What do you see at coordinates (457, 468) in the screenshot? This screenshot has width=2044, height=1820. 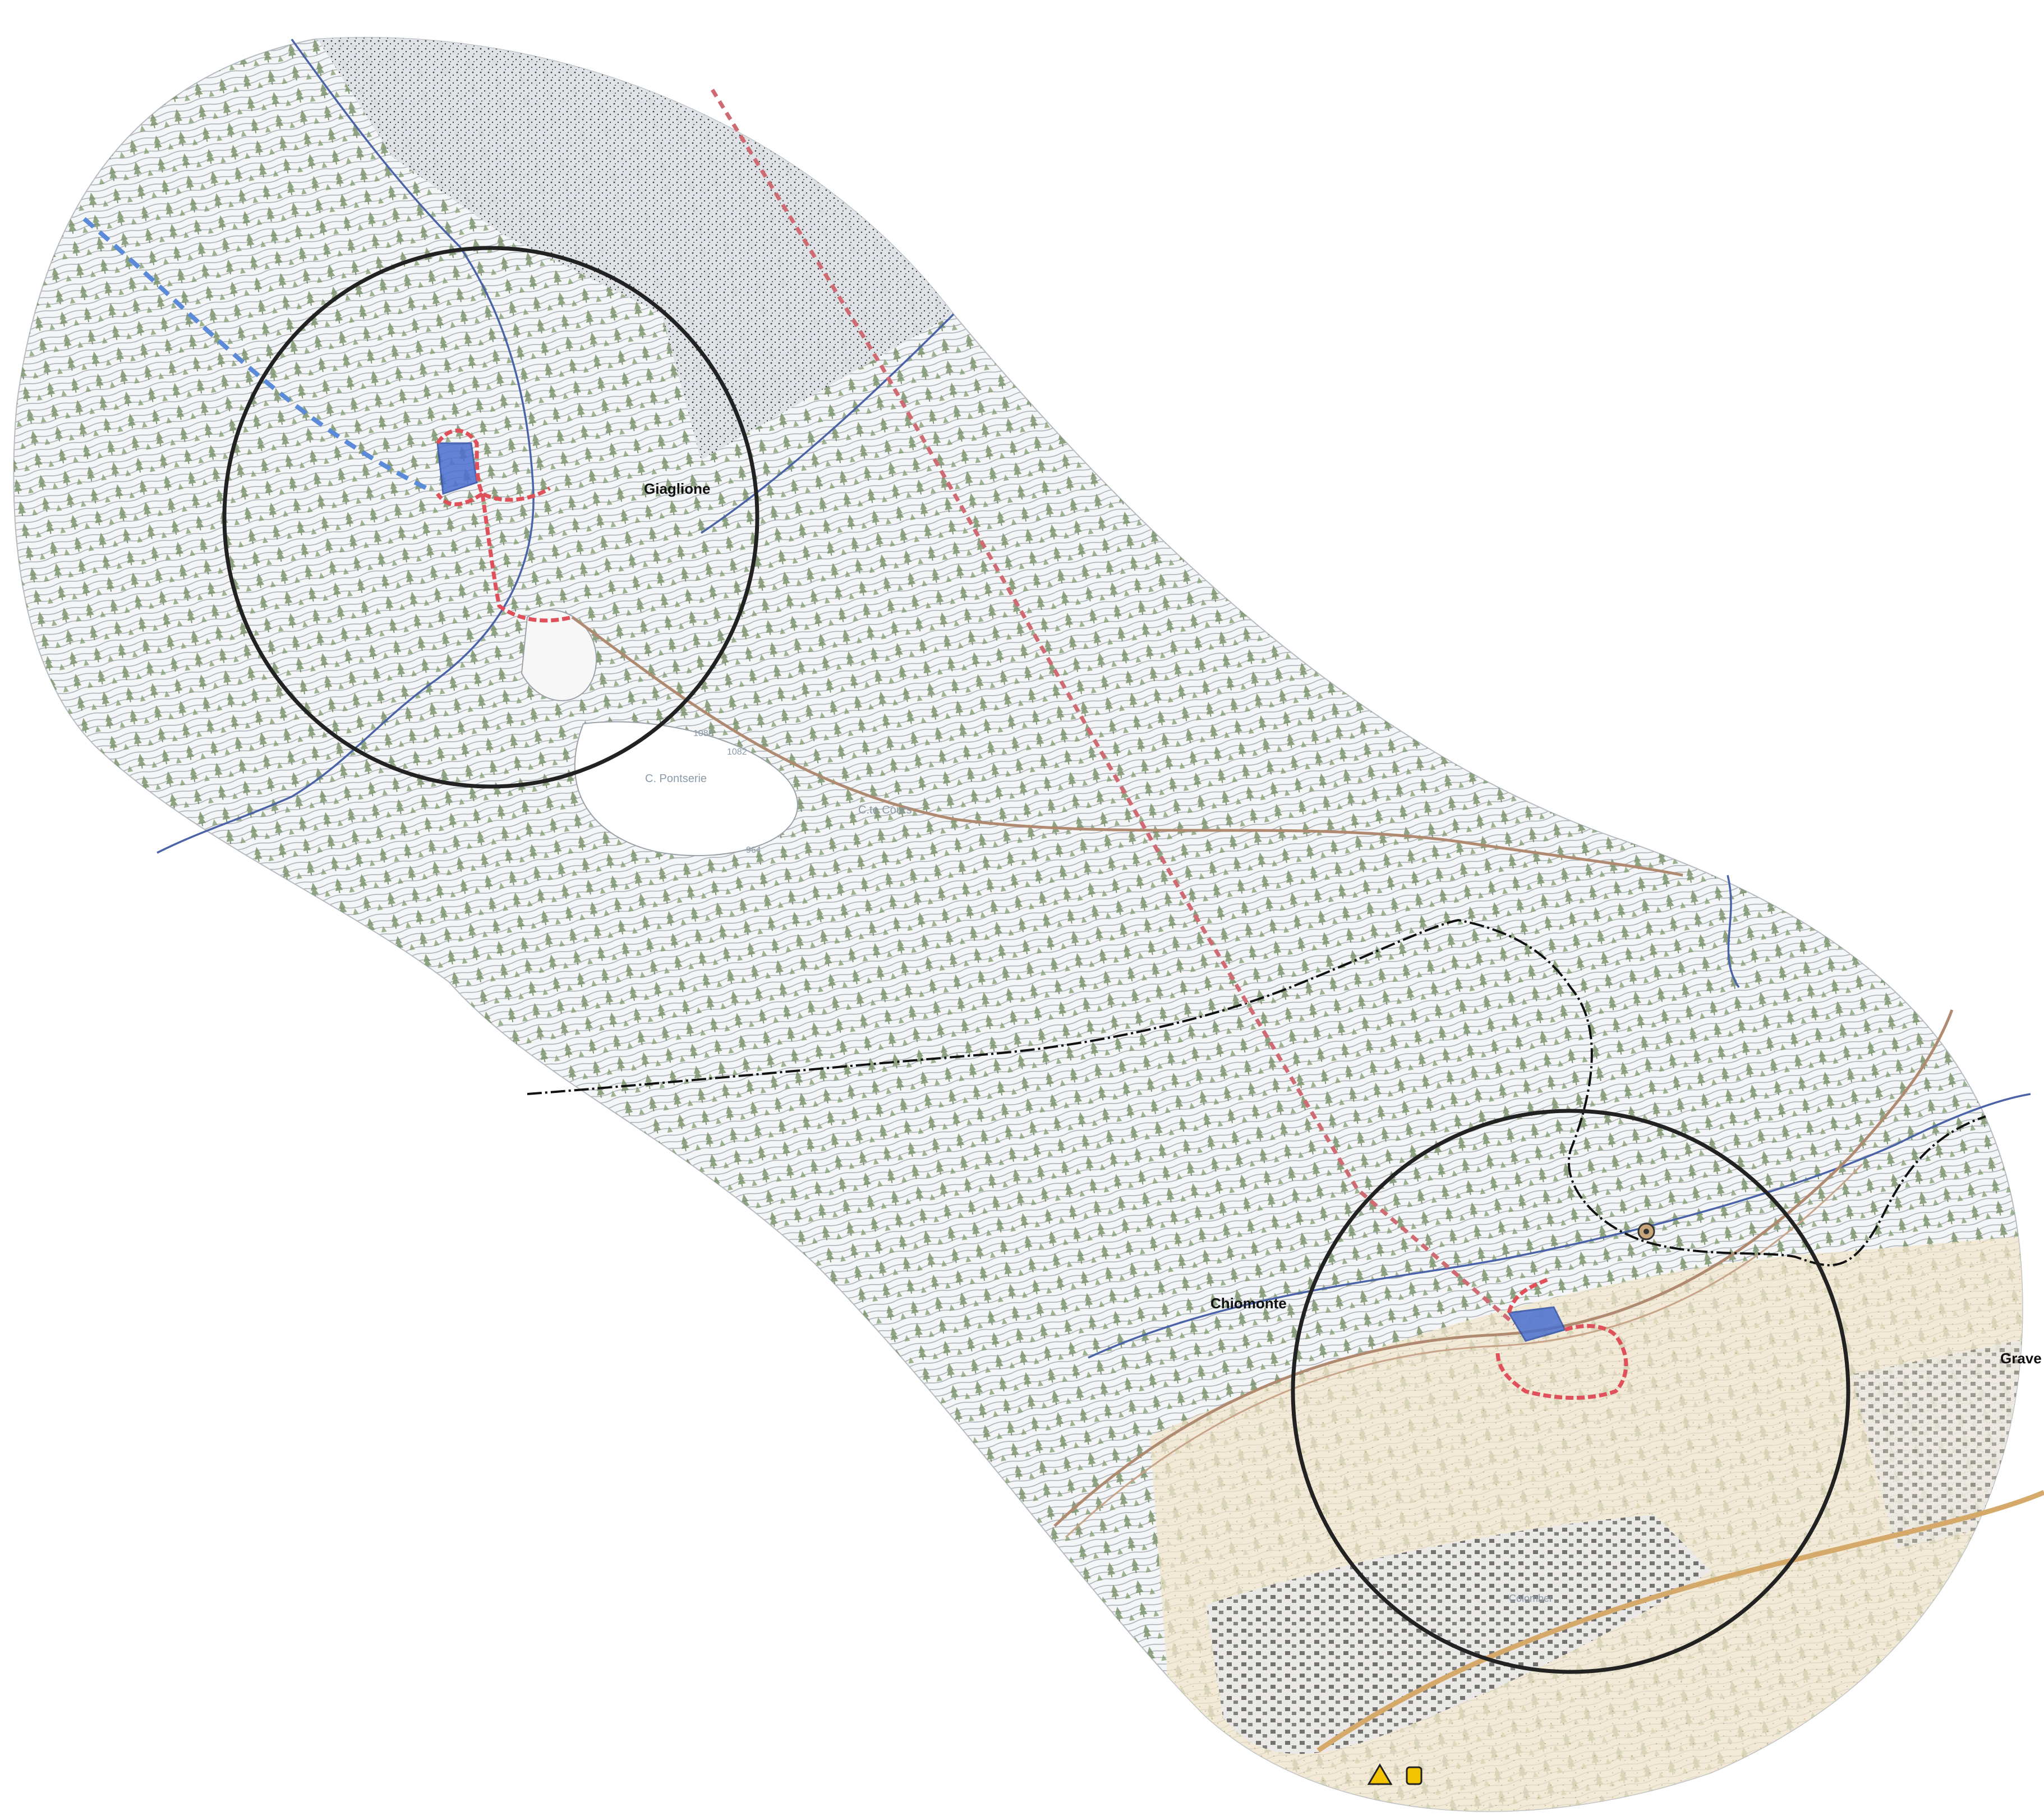 I see `site-giaglione-blue` at bounding box center [457, 468].